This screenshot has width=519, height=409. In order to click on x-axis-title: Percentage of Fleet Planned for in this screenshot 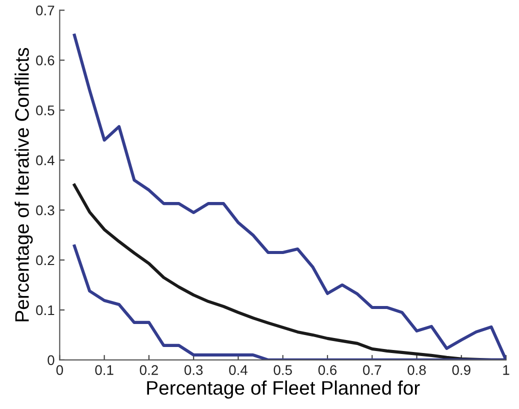, I will do `click(283, 389)`.